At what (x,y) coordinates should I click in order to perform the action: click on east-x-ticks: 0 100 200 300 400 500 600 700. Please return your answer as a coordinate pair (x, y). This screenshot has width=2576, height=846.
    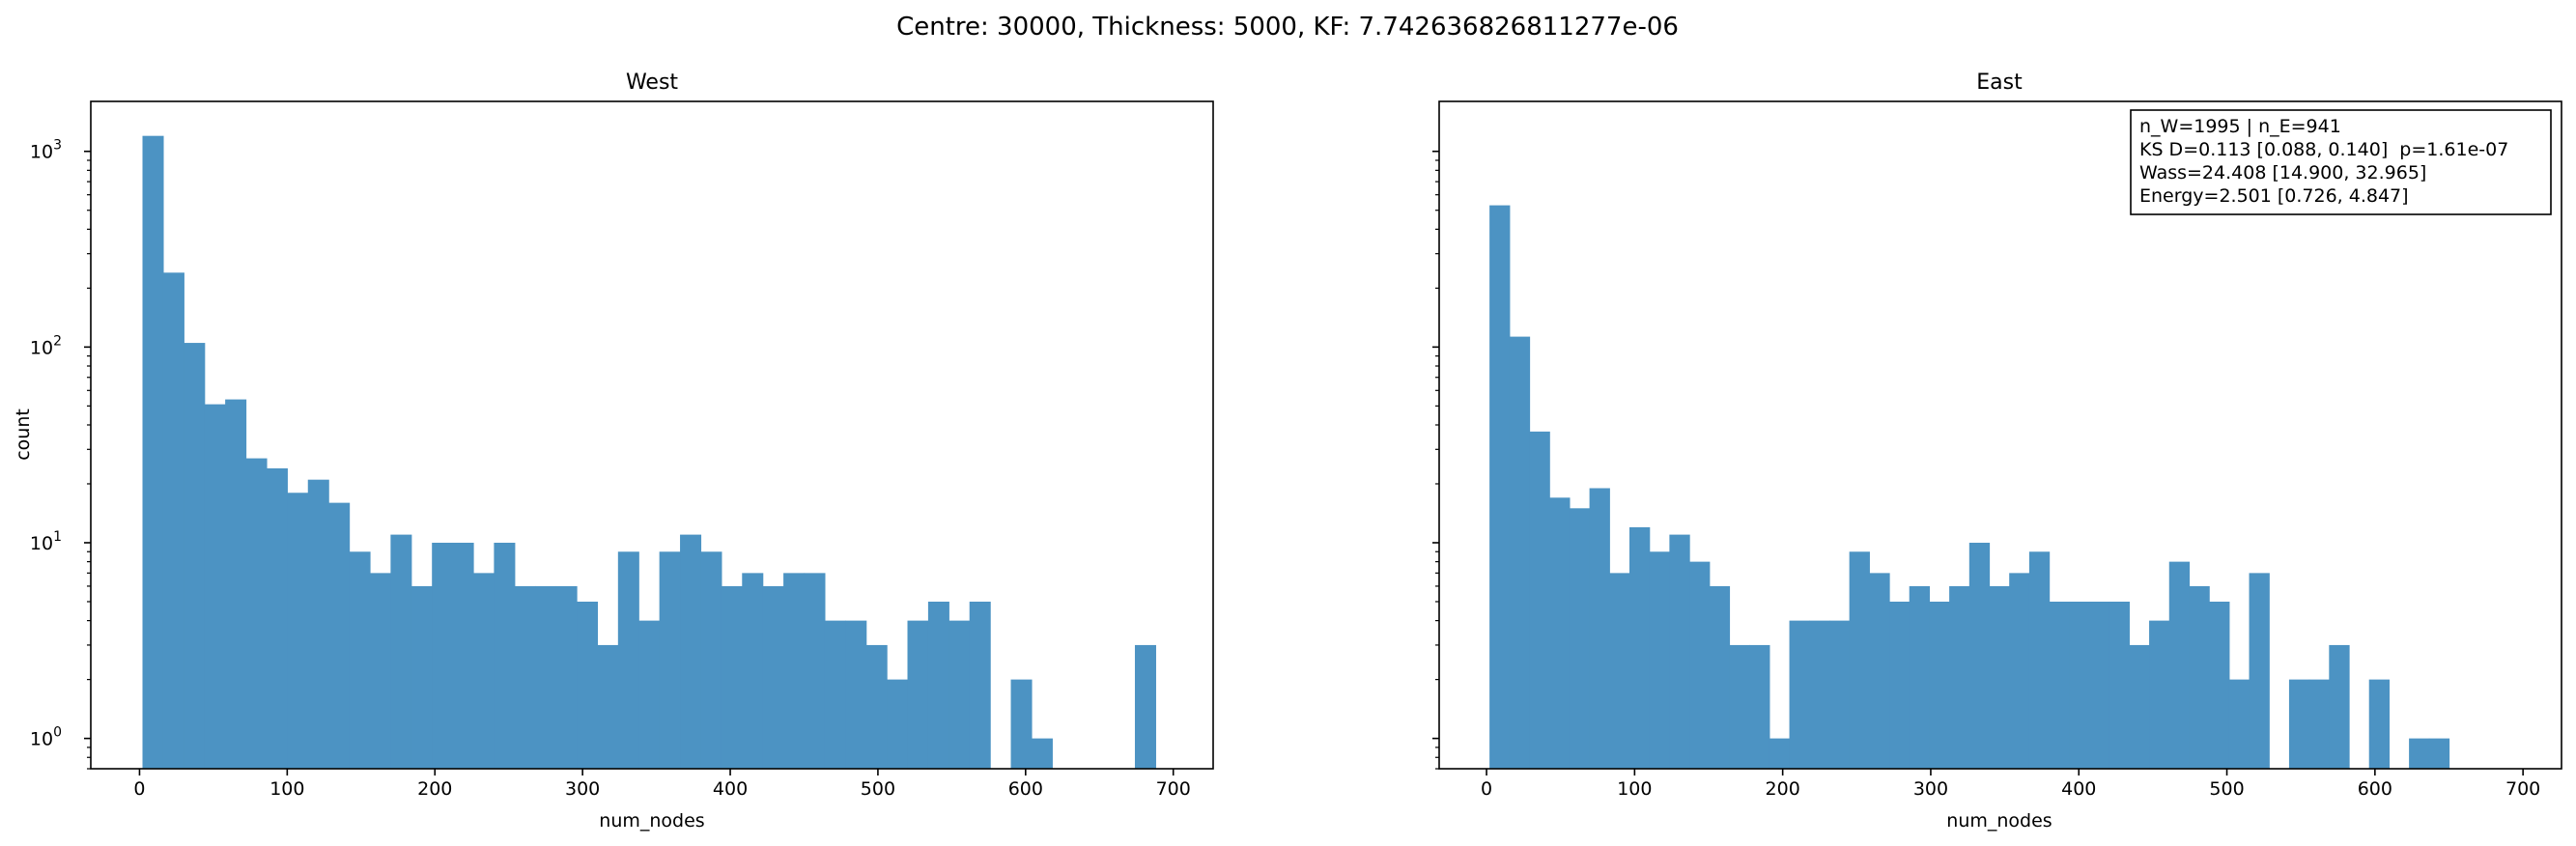
    Looking at the image, I should click on (2010, 784).